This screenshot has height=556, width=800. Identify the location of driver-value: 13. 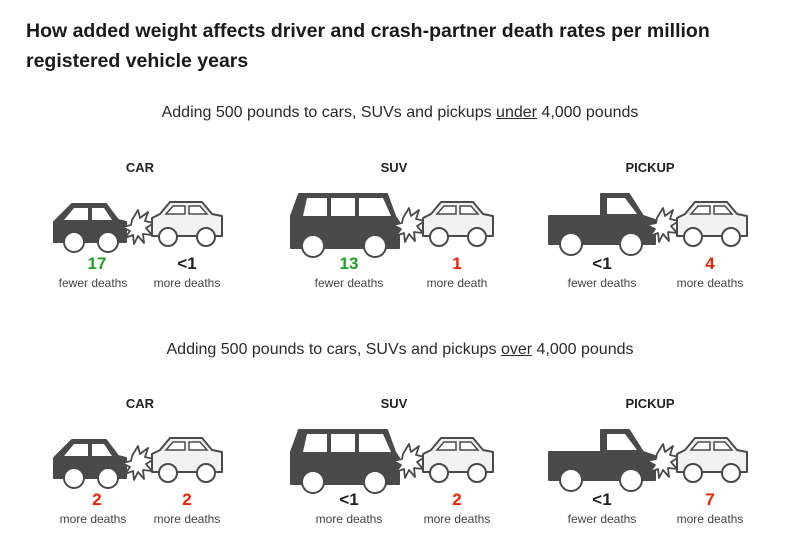
(349, 263).